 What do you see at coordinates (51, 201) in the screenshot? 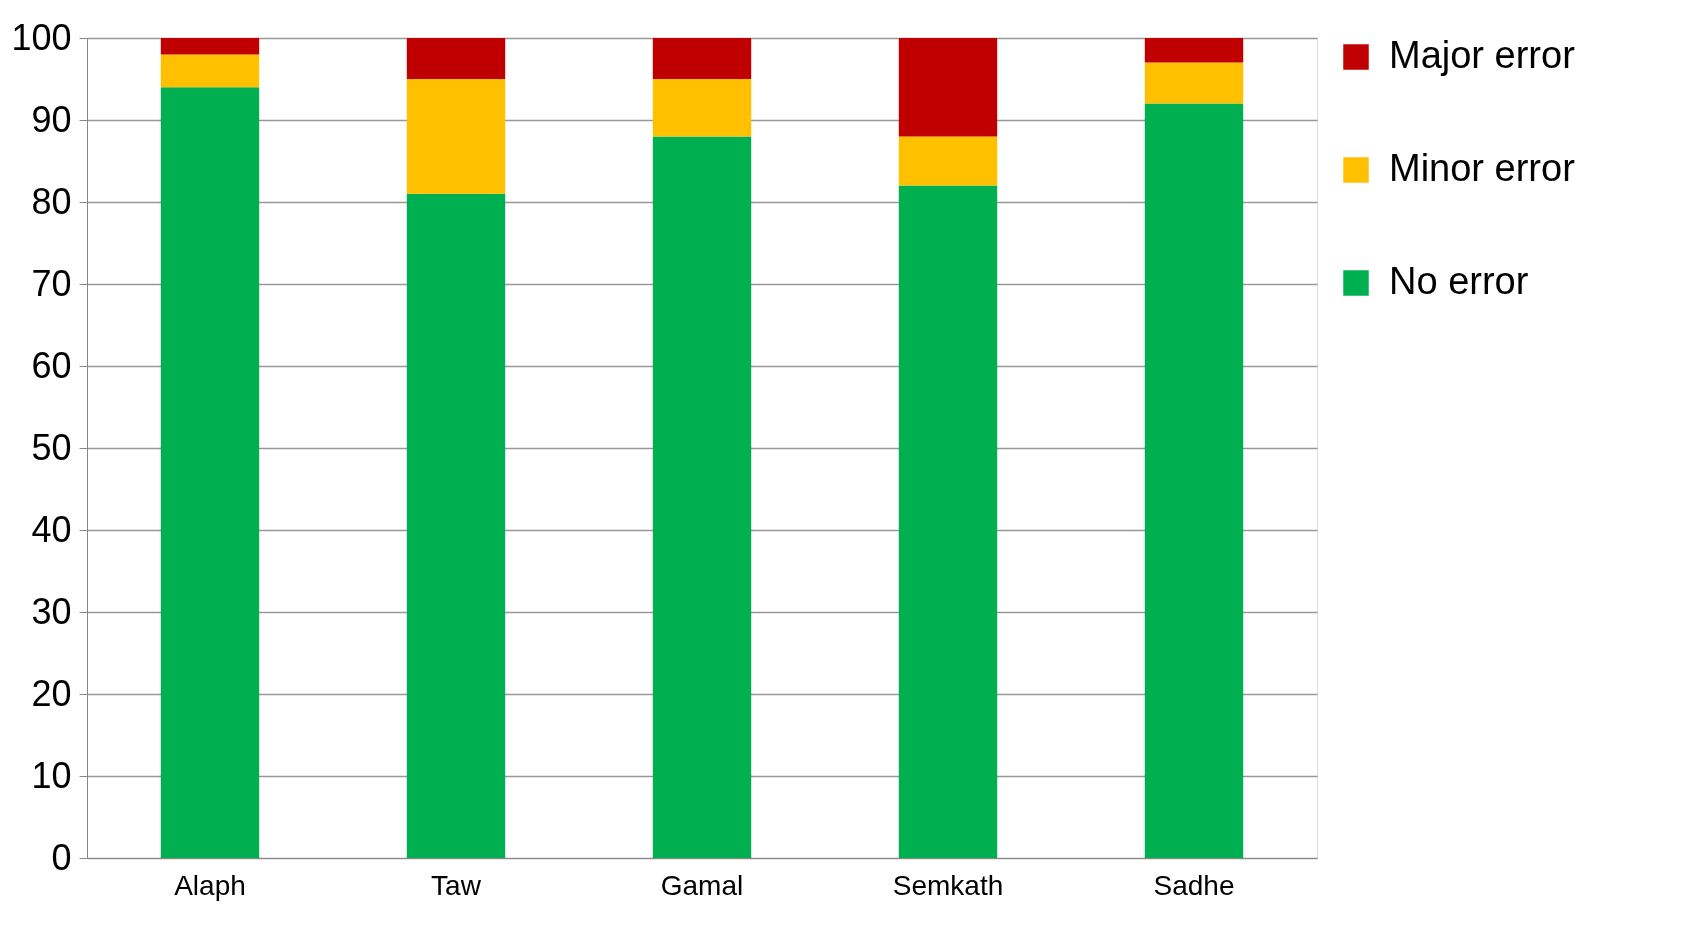
I see `y-tick-label: 80` at bounding box center [51, 201].